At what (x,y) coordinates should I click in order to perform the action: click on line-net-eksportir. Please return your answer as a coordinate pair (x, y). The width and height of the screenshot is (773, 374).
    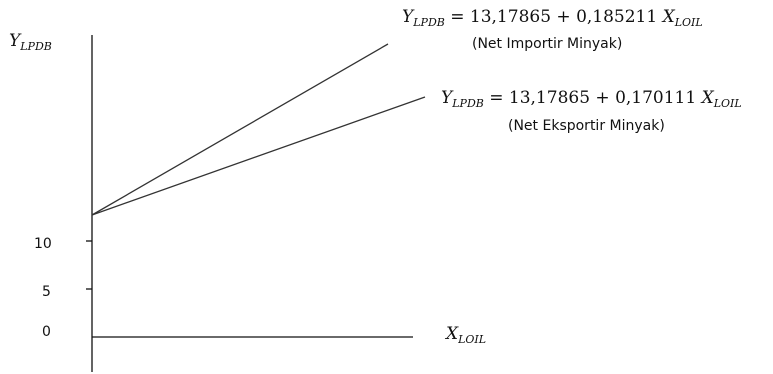
    Looking at the image, I should click on (258, 156).